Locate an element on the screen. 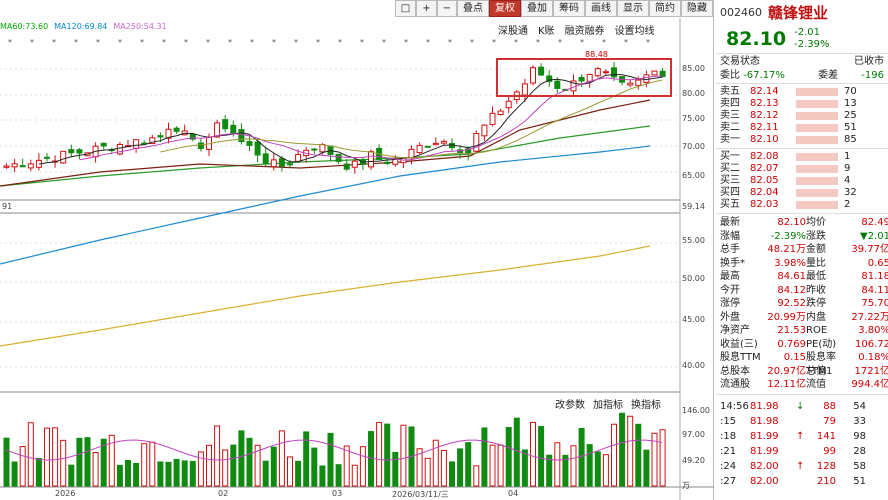 The image size is (888, 500). toolbar-button: 筹码 is located at coordinates (569, 8).